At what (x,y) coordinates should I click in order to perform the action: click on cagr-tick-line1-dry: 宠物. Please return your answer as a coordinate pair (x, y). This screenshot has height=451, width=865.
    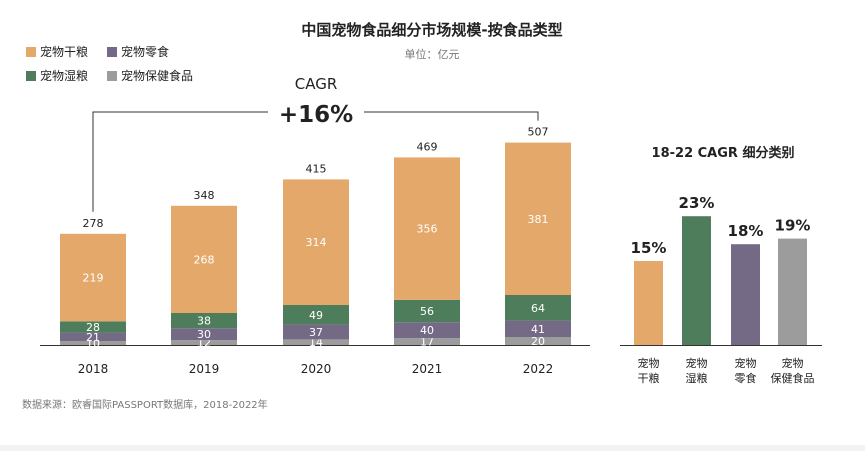
    Looking at the image, I should click on (649, 363).